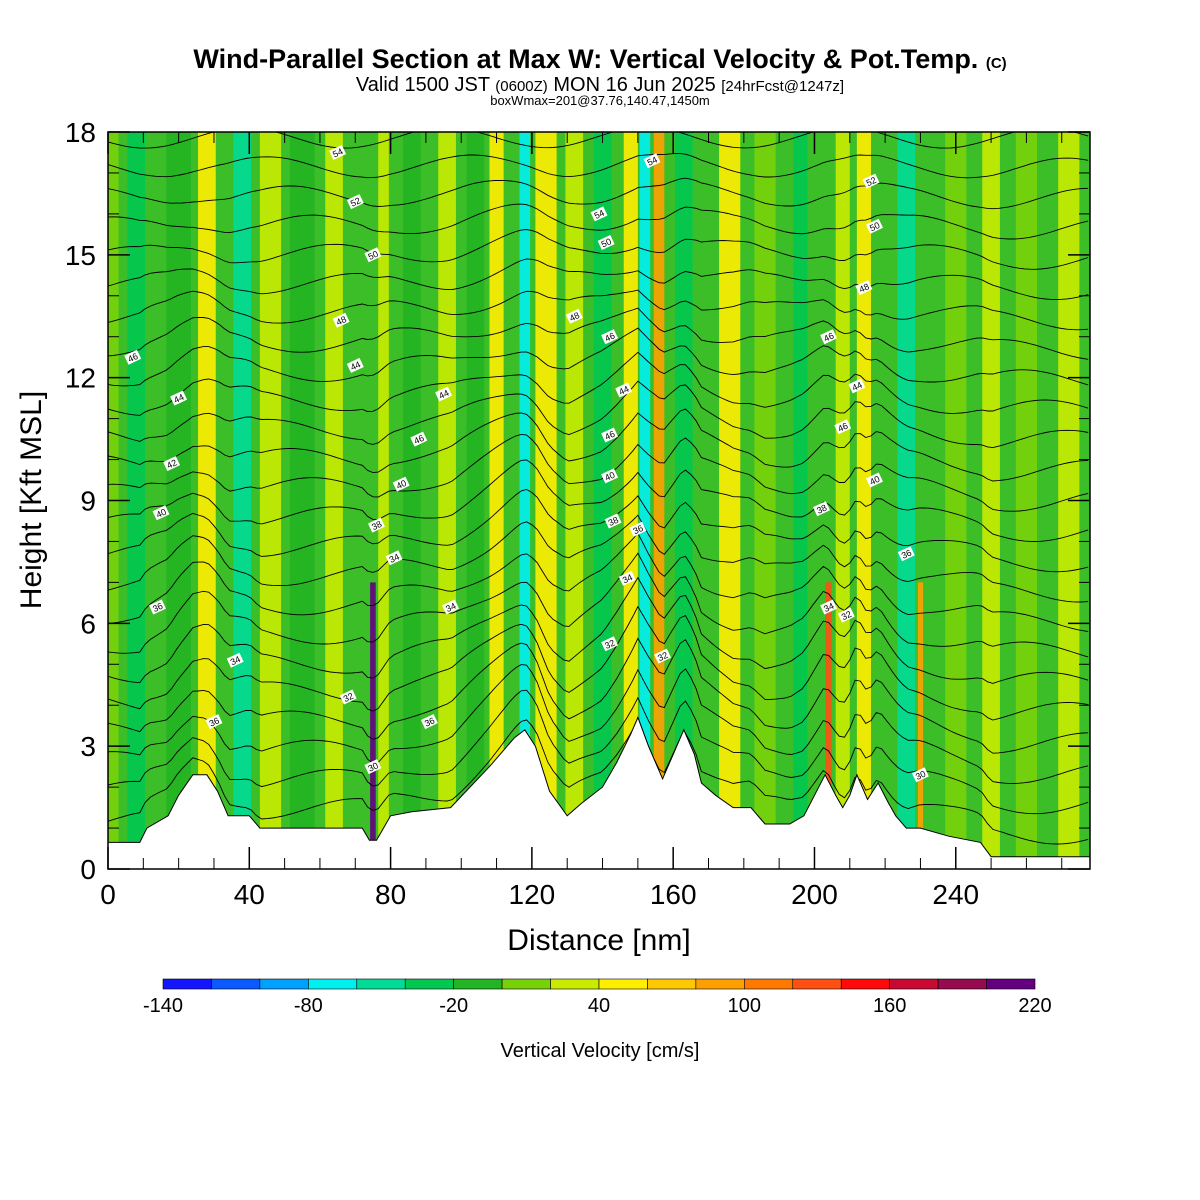 The height and width of the screenshot is (1200, 1200). I want to click on x-tick-label-3: 120, so click(532, 894).